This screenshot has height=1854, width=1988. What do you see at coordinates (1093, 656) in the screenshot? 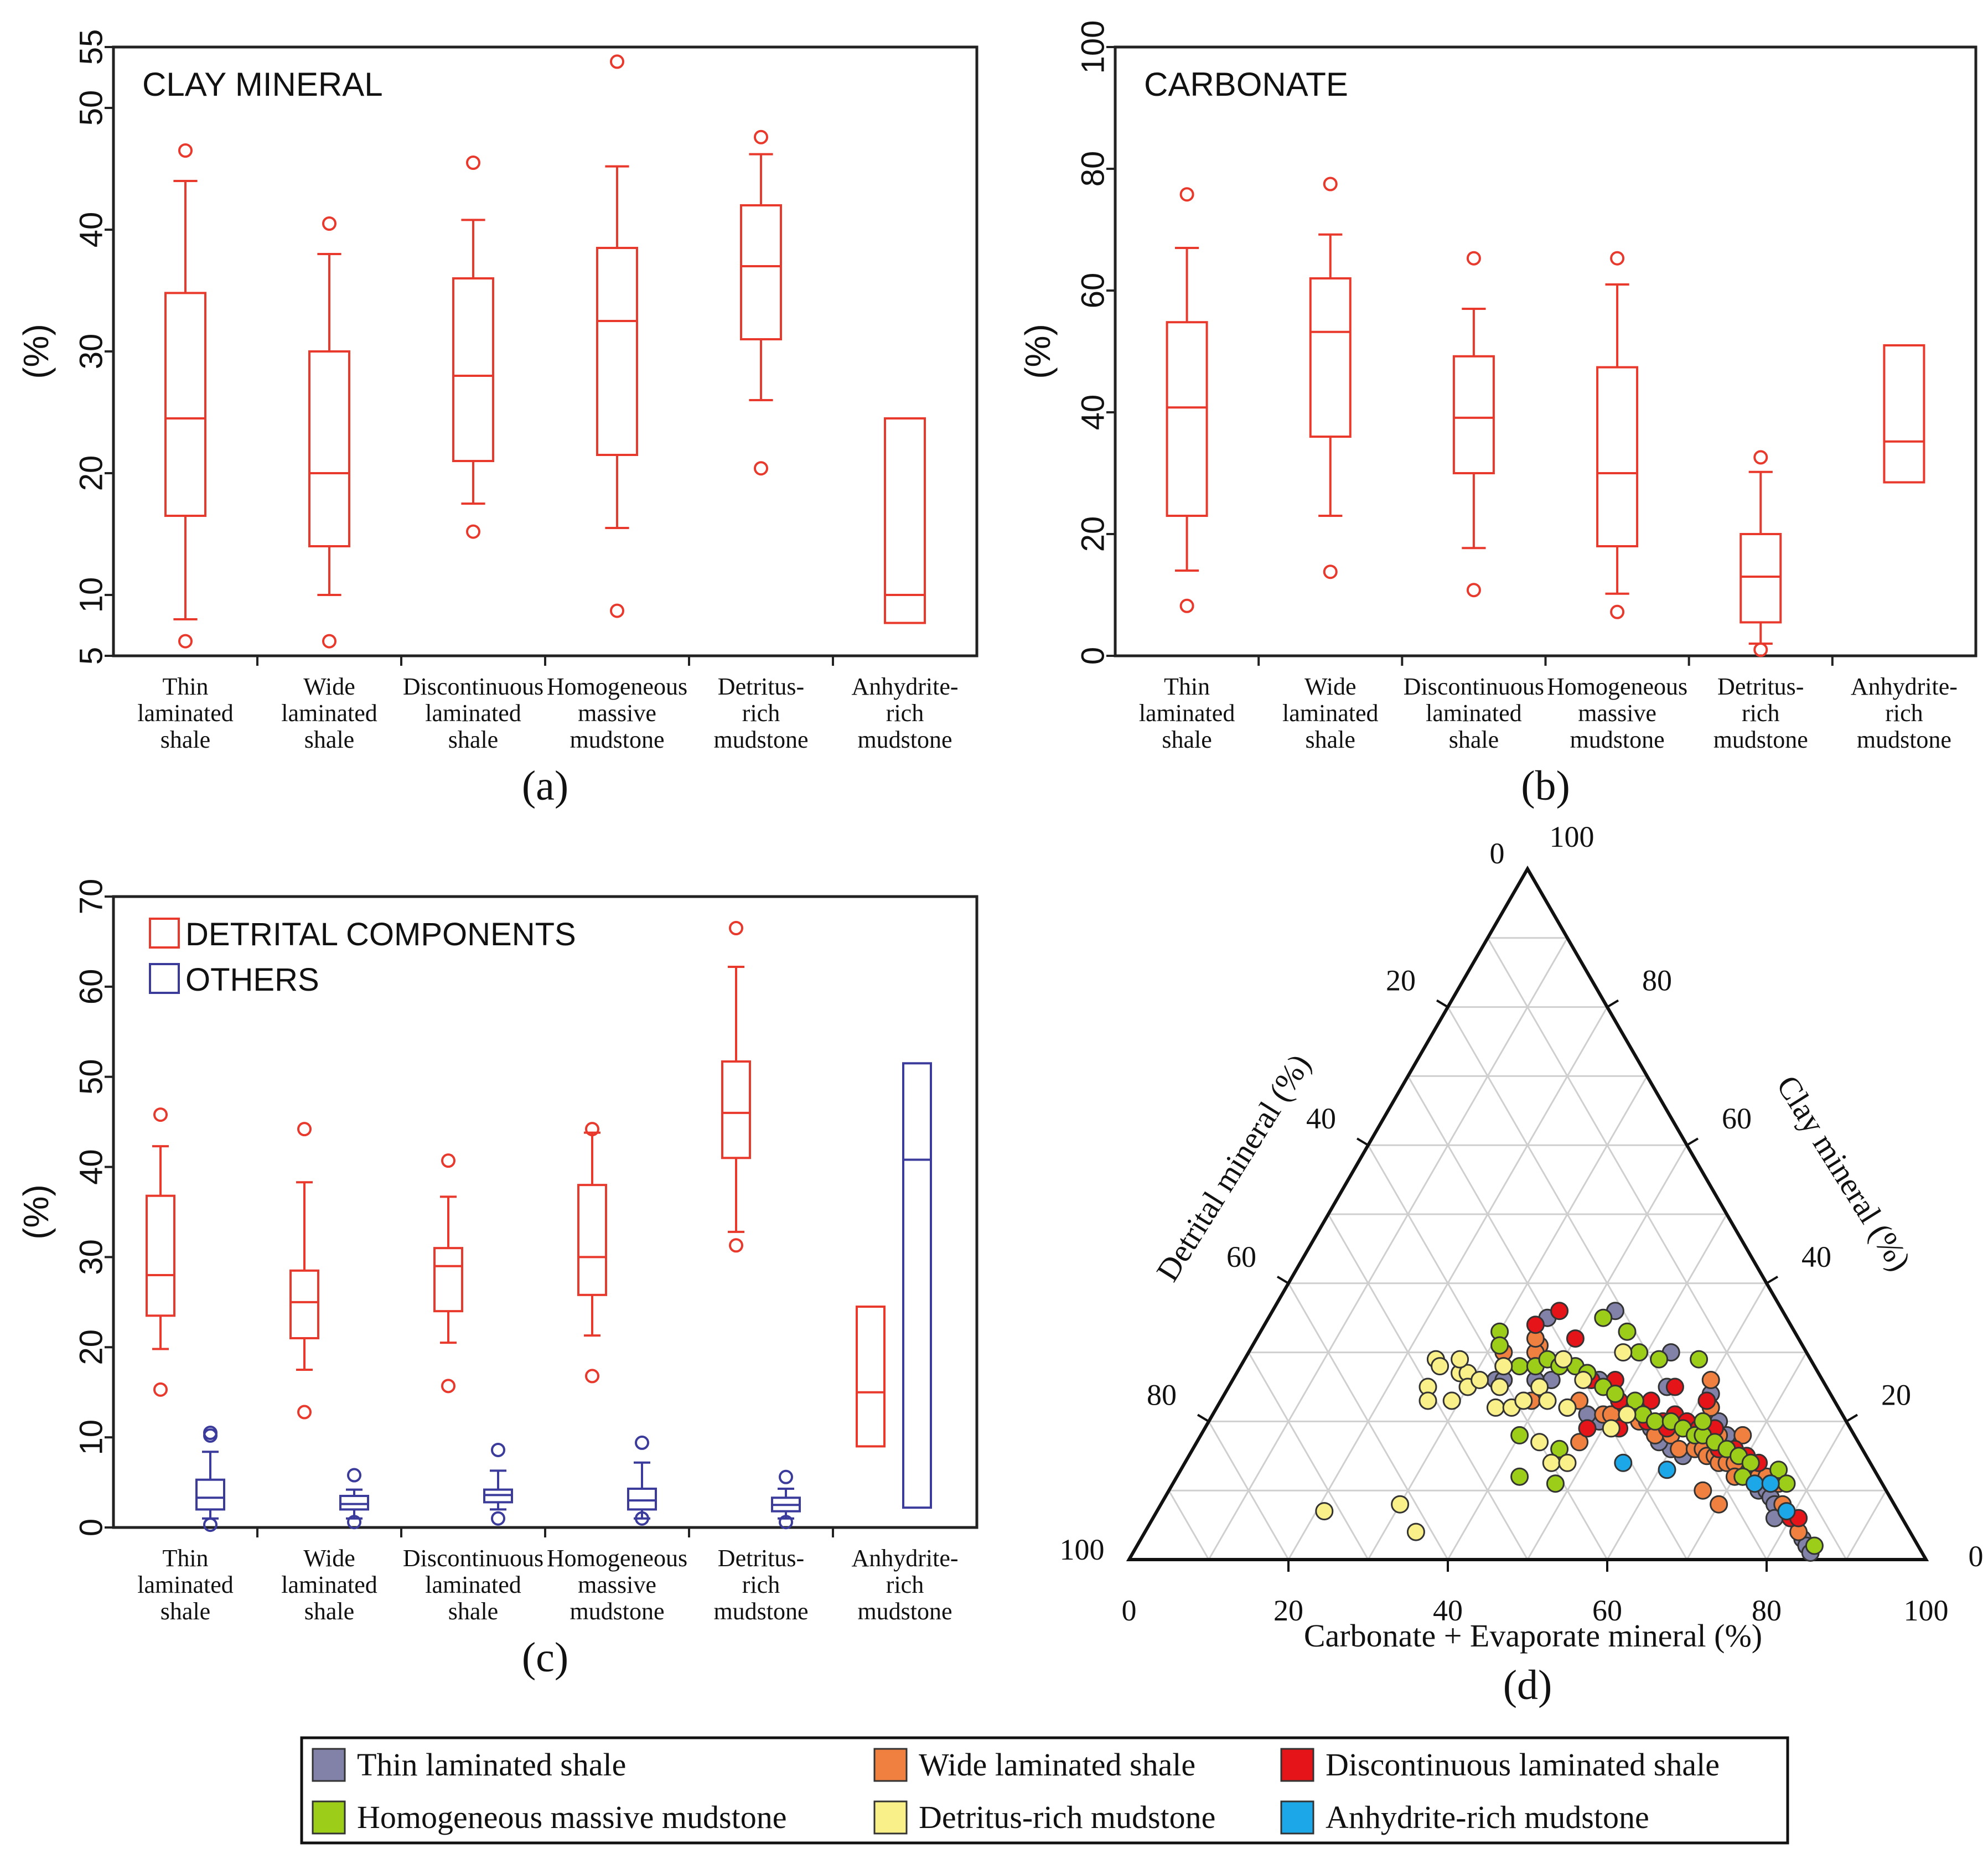
I see `y-tick-label: 0` at bounding box center [1093, 656].